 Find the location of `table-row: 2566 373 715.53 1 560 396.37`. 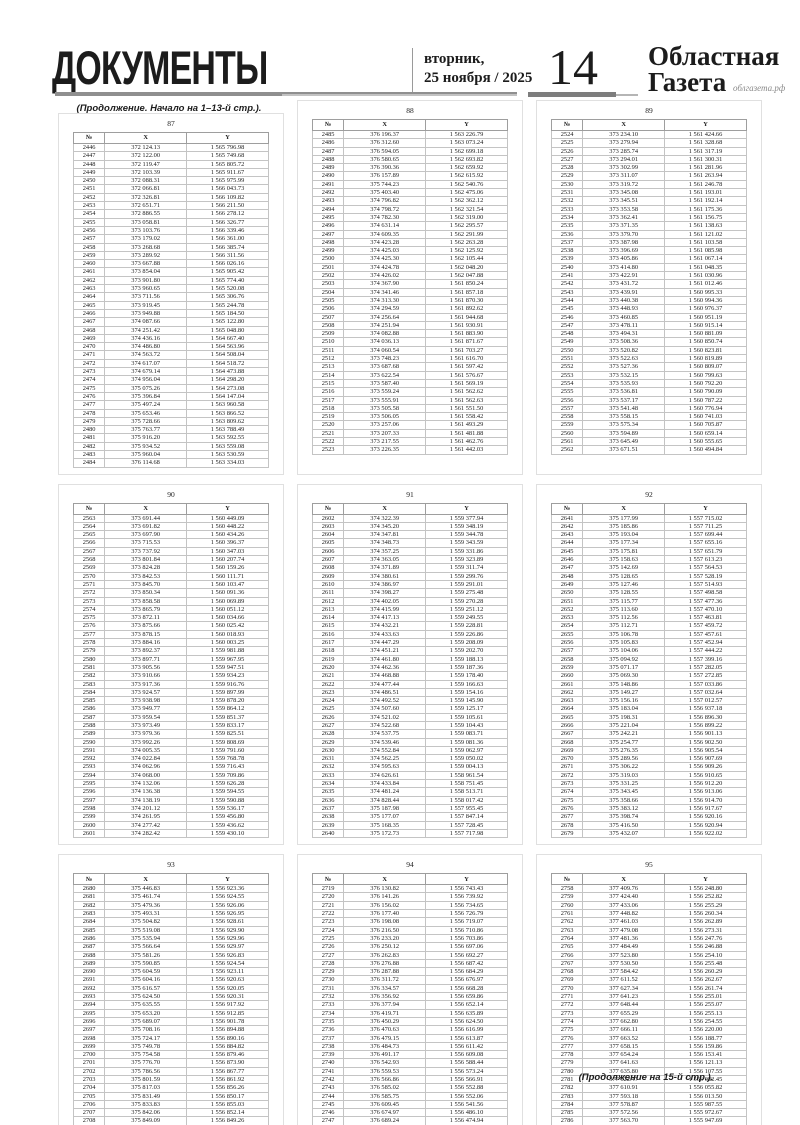

table-row: 2566 373 715.53 1 560 396.37 is located at coordinates (170, 543).